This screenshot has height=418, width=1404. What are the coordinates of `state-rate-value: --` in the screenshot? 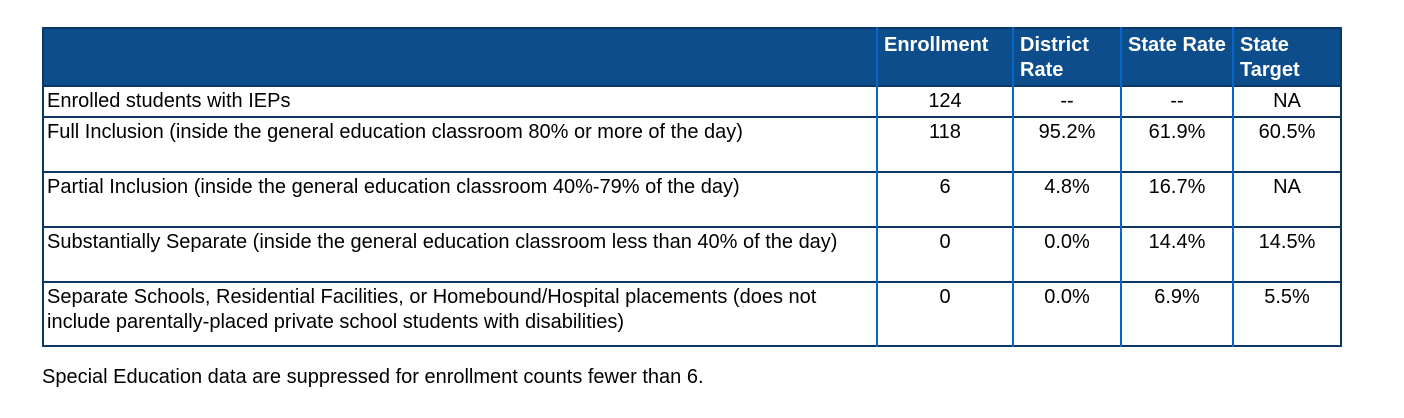 It's located at (1176, 101).